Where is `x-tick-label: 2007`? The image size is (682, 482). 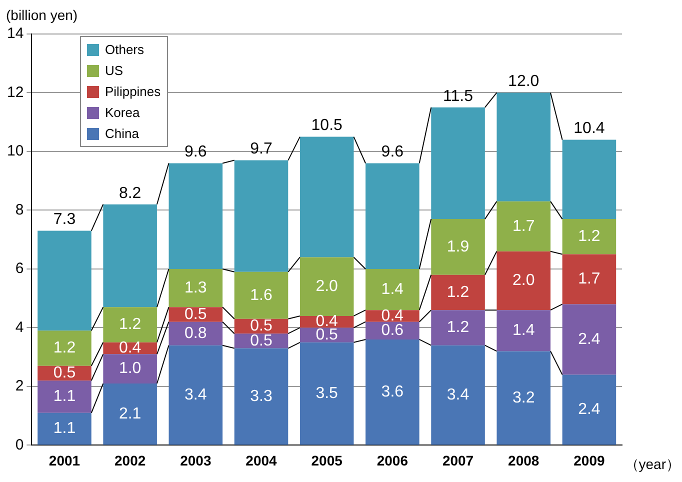 x-tick-label: 2007 is located at coordinates (458, 460).